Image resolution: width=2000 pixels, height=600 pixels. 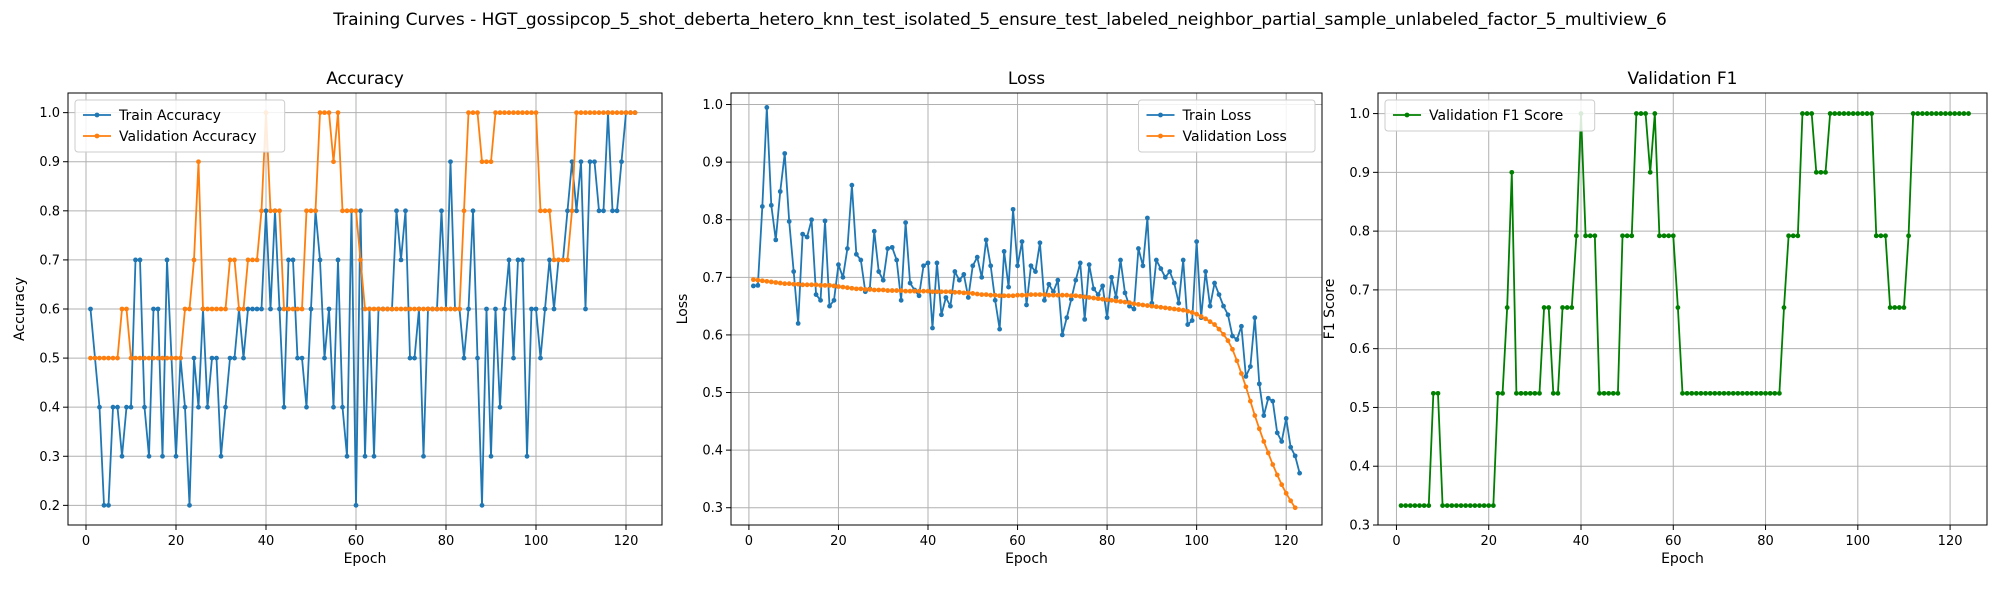 I want to click on y-tick-label: 0.8, so click(x=49, y=211).